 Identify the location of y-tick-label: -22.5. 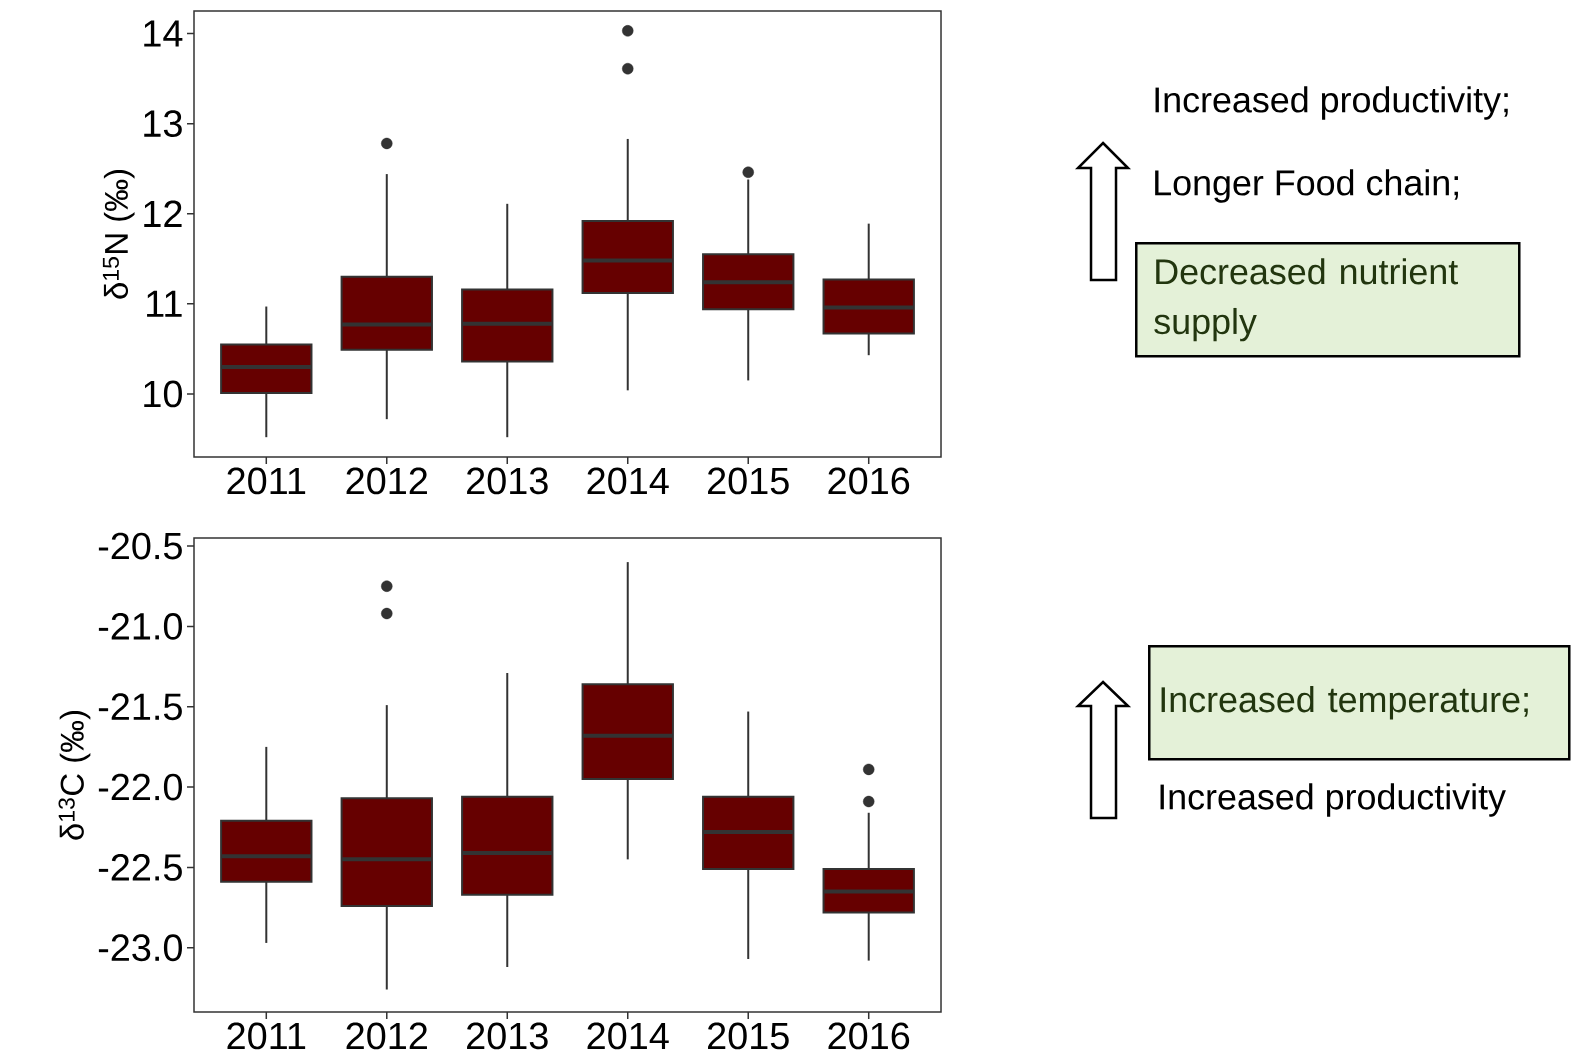
(140, 867).